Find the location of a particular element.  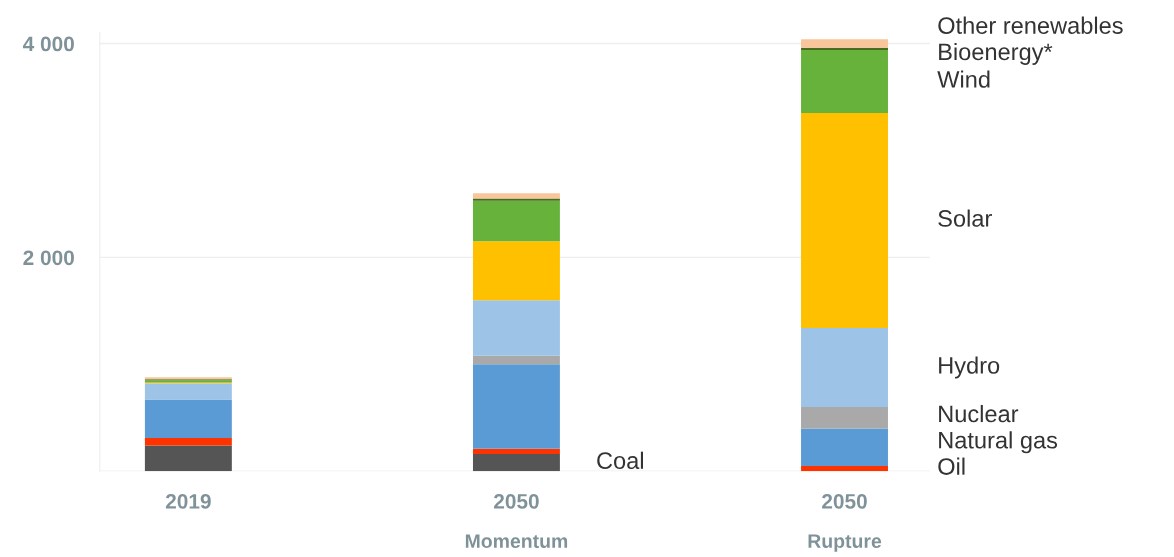

text: Oil is located at coordinates (951, 466).